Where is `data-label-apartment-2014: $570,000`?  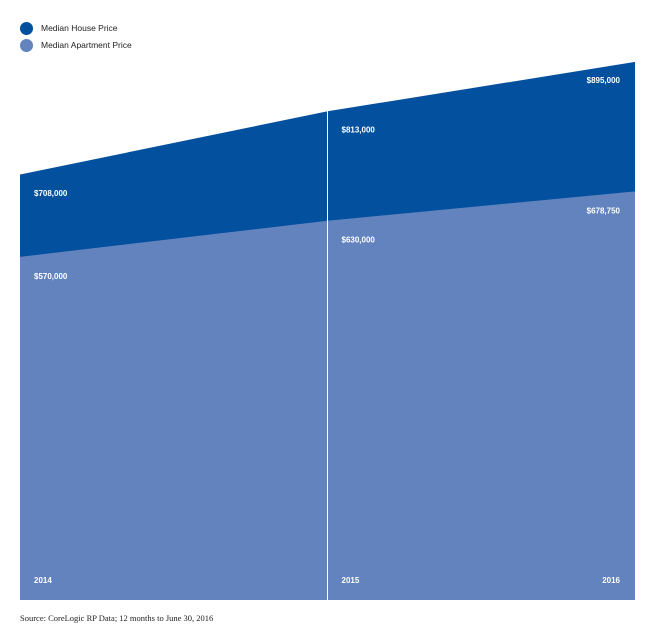 data-label-apartment-2014: $570,000 is located at coordinates (51, 276).